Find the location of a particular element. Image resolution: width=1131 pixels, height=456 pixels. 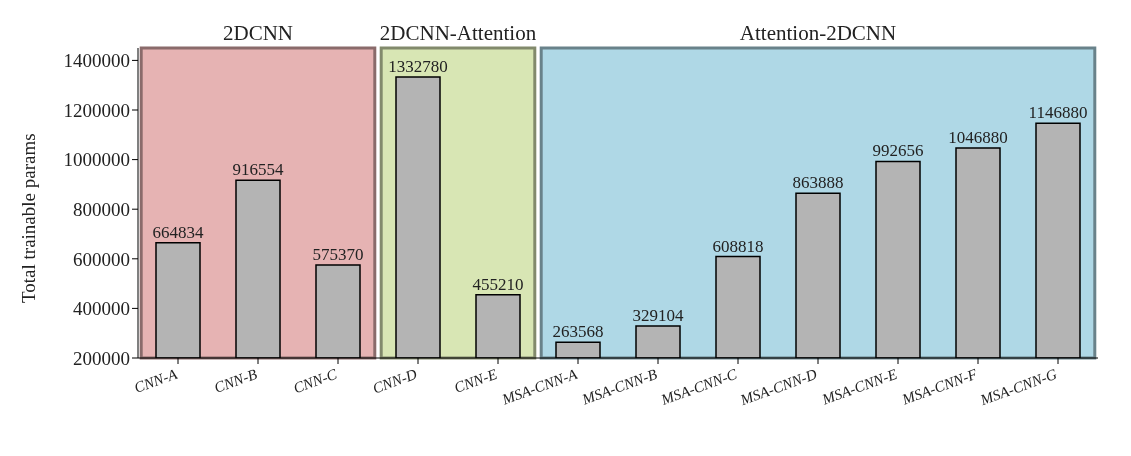

y-tick-label: 1200000 is located at coordinates (96, 110).